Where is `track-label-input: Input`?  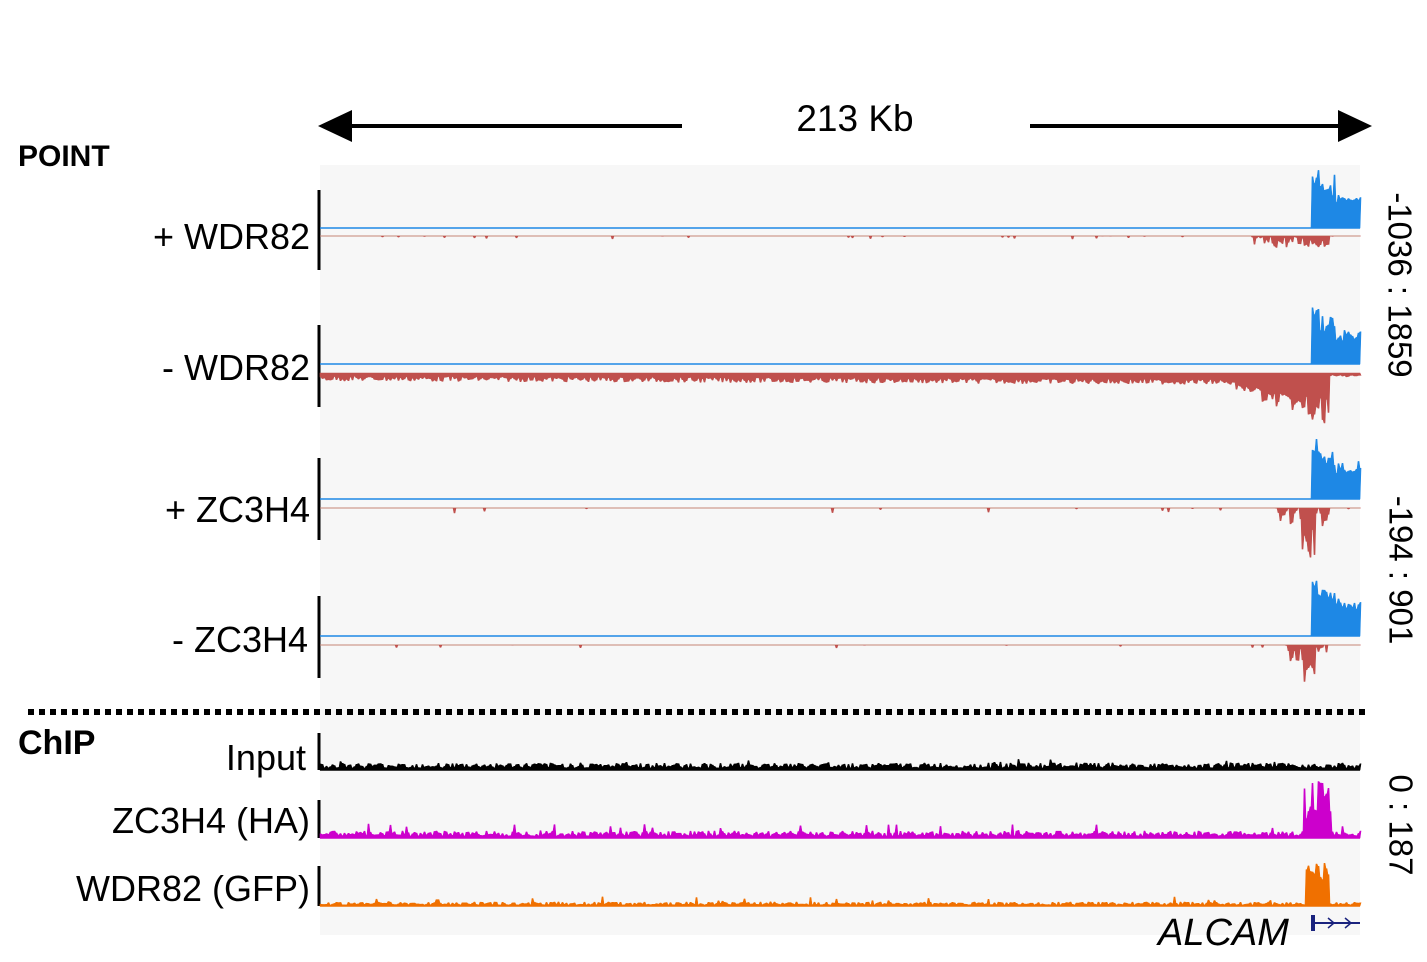
track-label-input: Input is located at coordinates (265, 757).